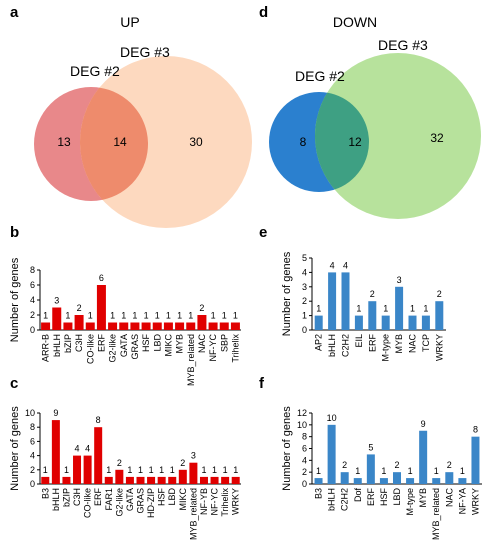 This screenshot has height=550, width=498. What do you see at coordinates (113, 348) in the screenshot?
I see `category-label-G2-like: G2-like` at bounding box center [113, 348].